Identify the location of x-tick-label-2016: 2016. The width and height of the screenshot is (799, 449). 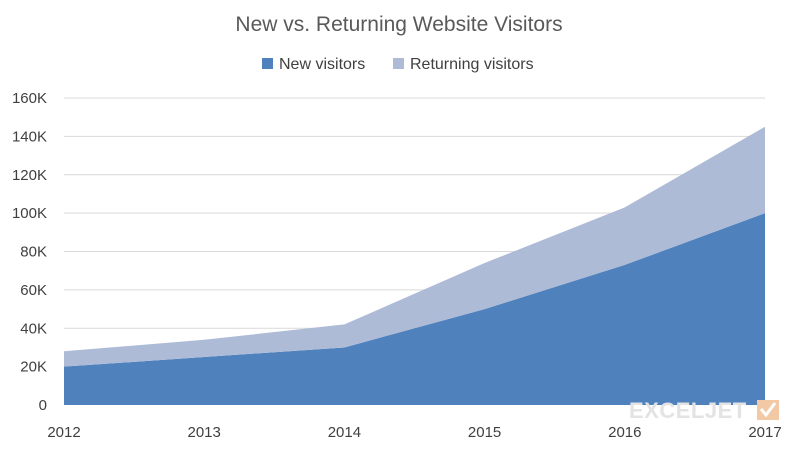
(624, 432).